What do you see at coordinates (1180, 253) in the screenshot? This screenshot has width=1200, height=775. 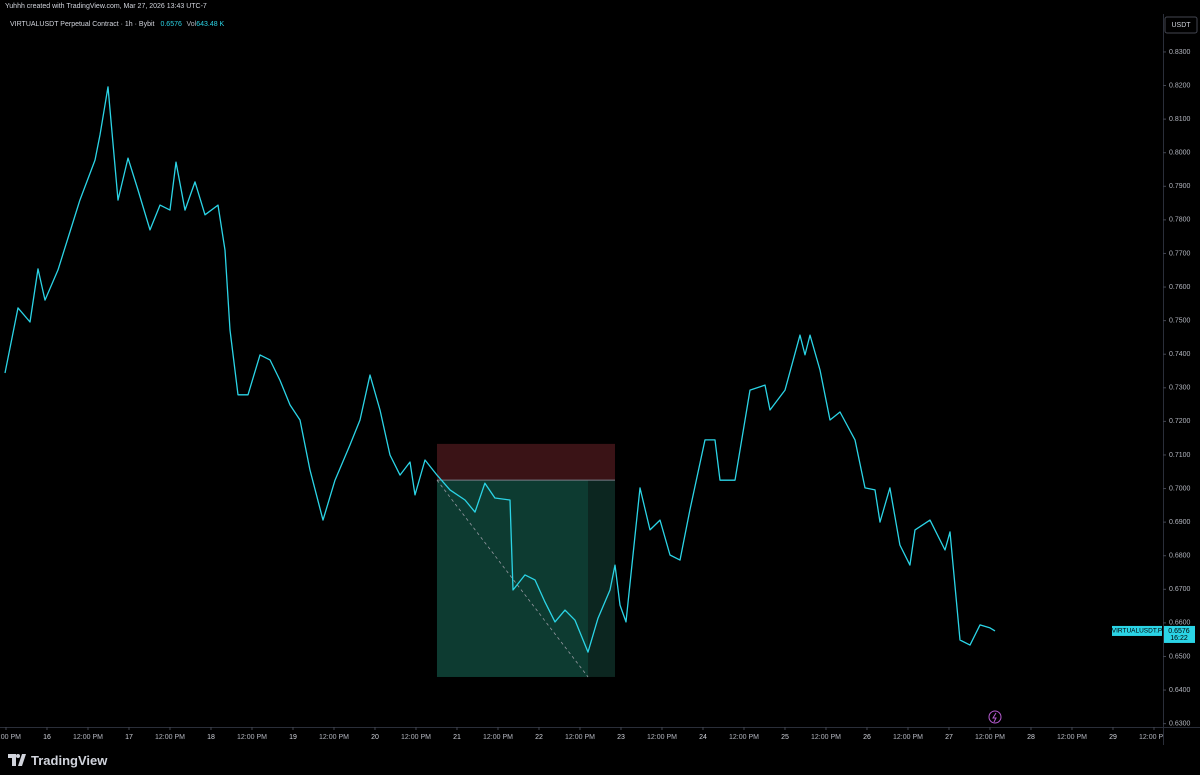 I see `y-tick-label: 0.7700` at bounding box center [1180, 253].